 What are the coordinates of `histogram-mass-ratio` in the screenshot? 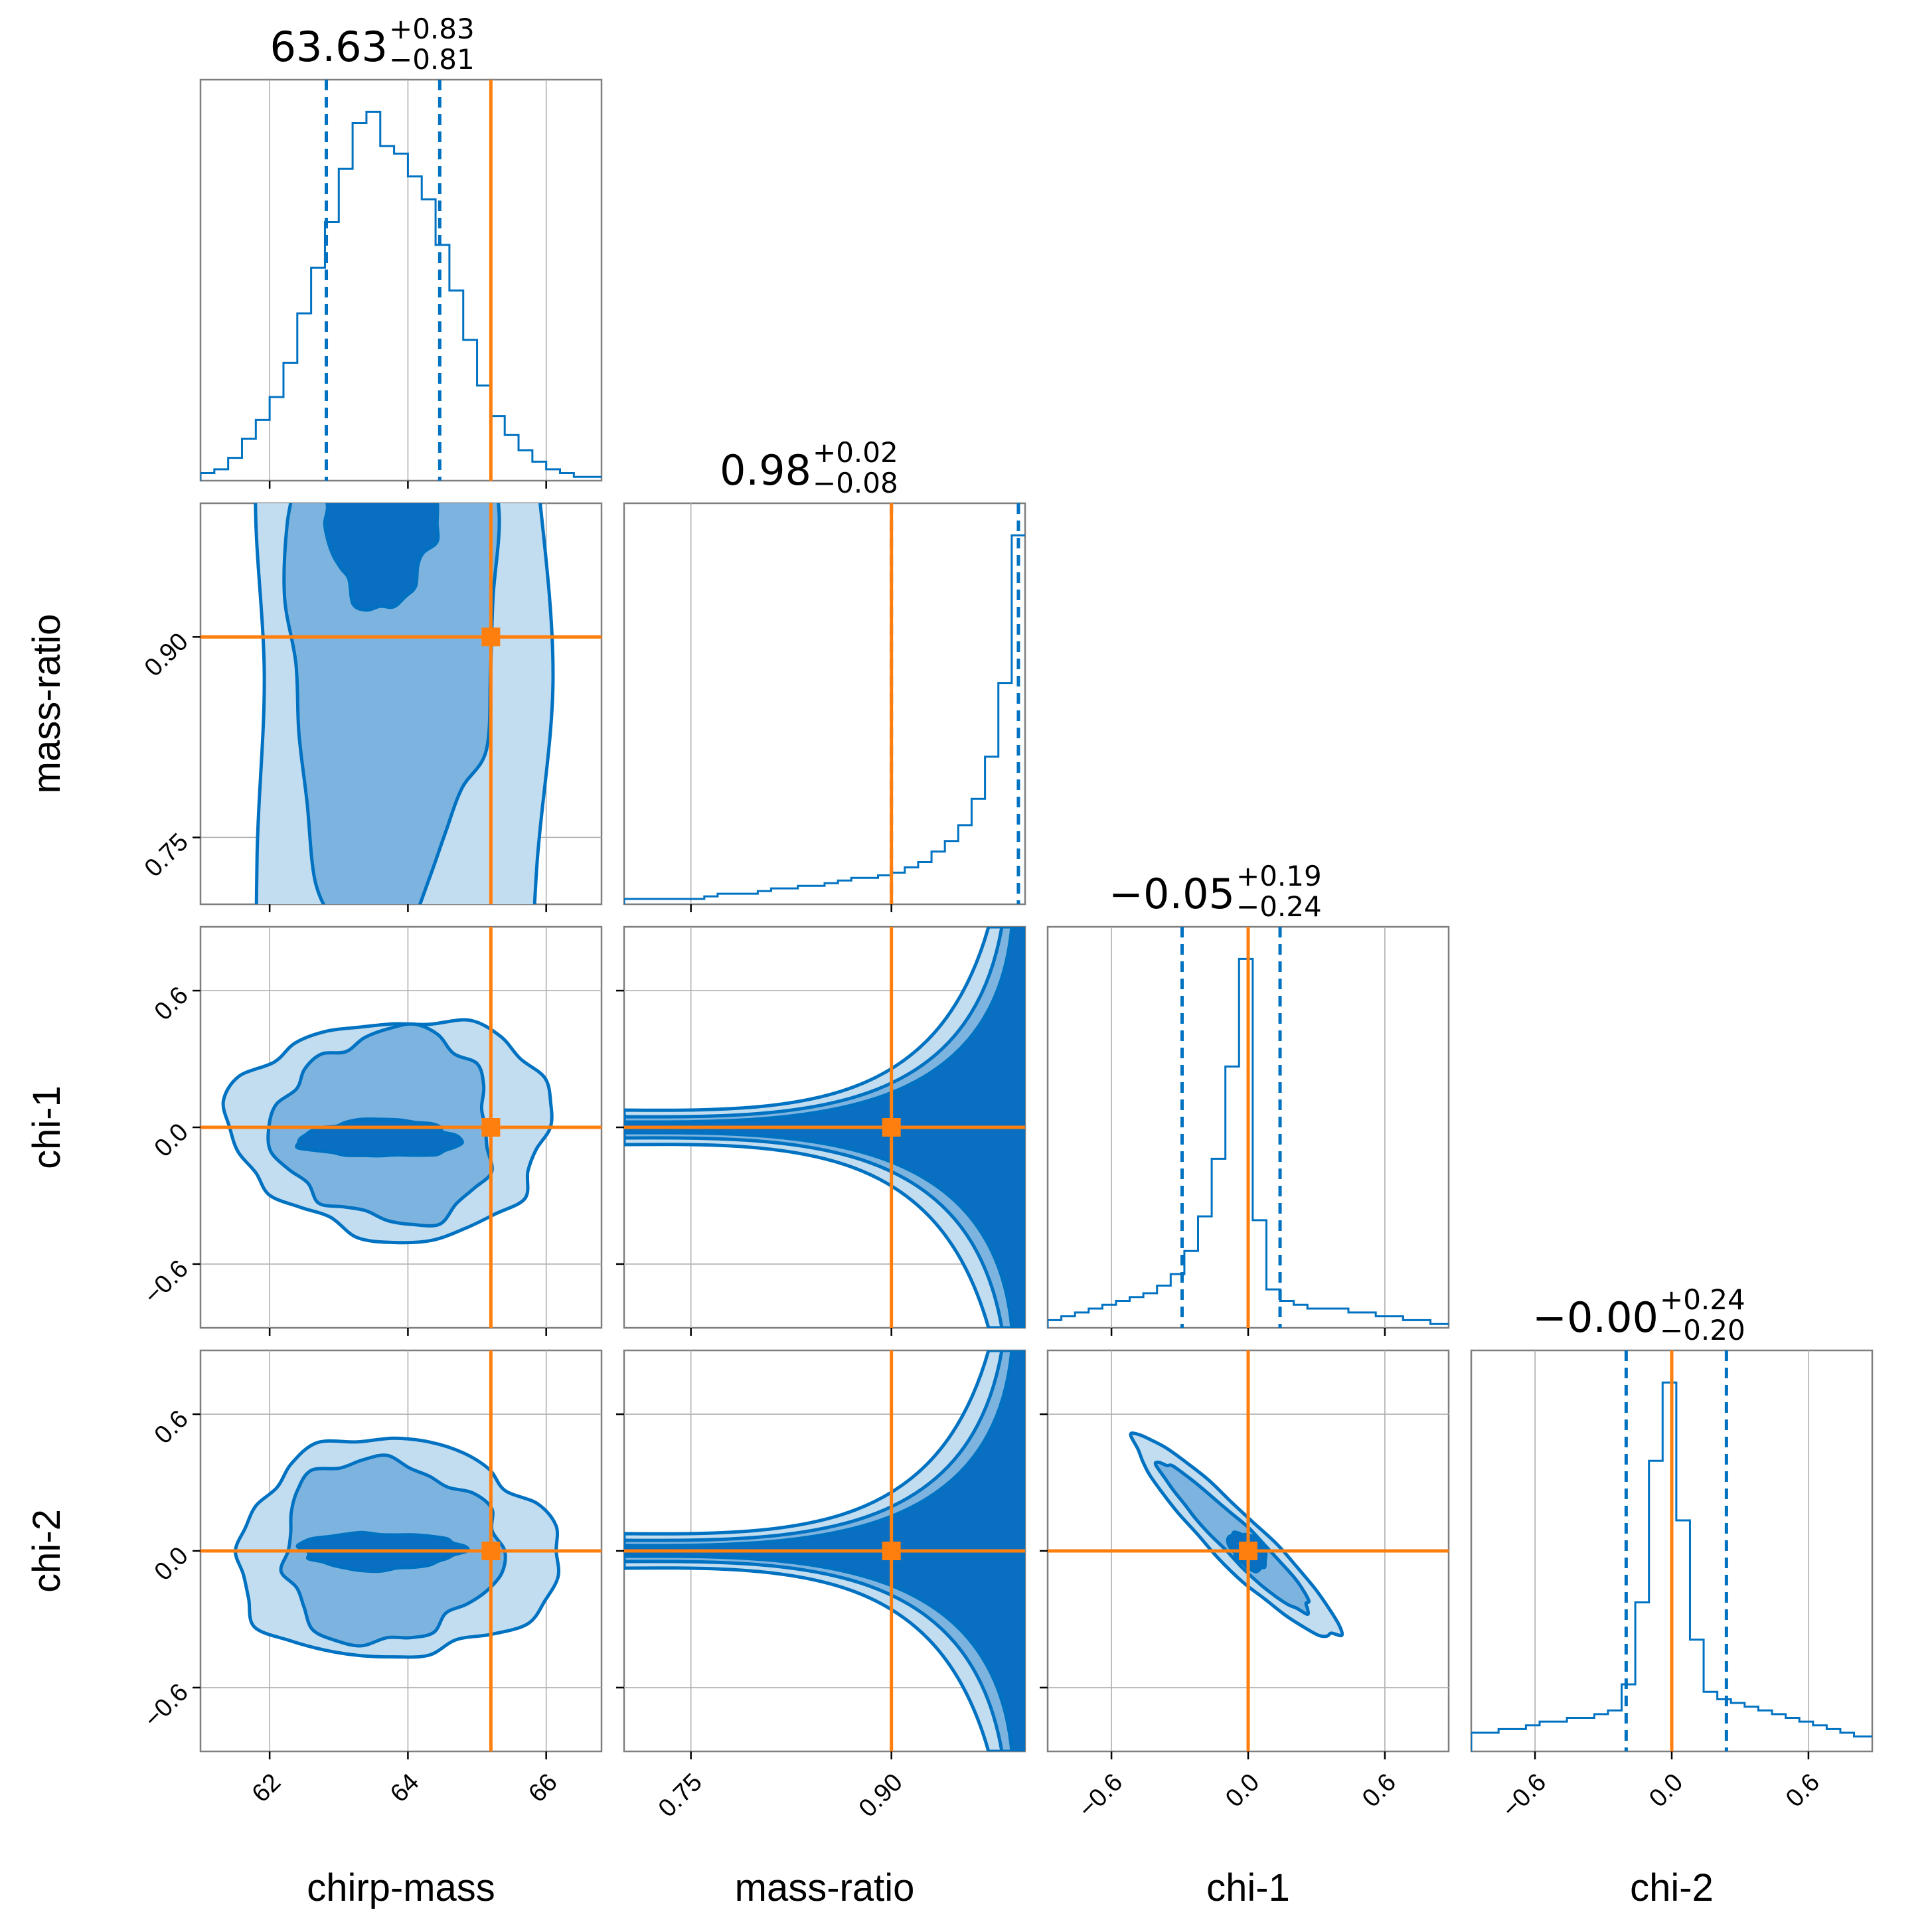 It's located at (824, 703).